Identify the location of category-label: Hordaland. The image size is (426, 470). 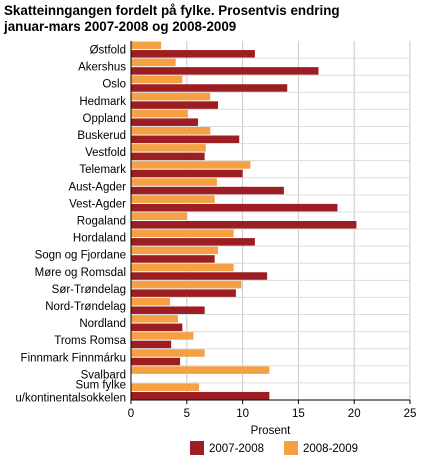
(99, 239).